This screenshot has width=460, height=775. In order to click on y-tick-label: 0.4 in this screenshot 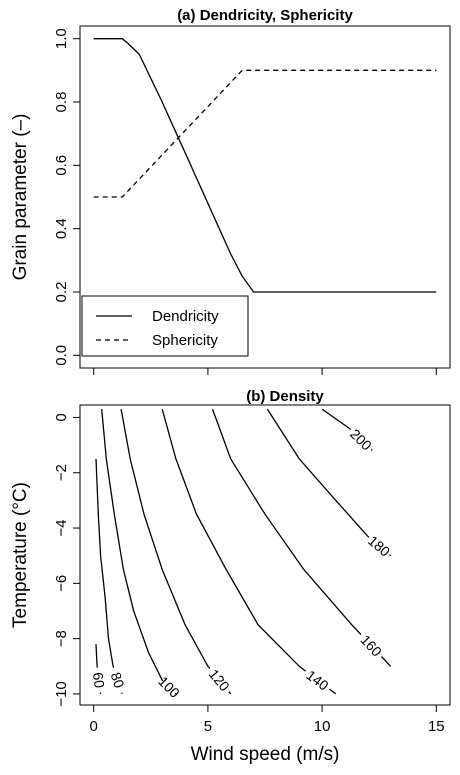, I will do `click(61, 228)`.